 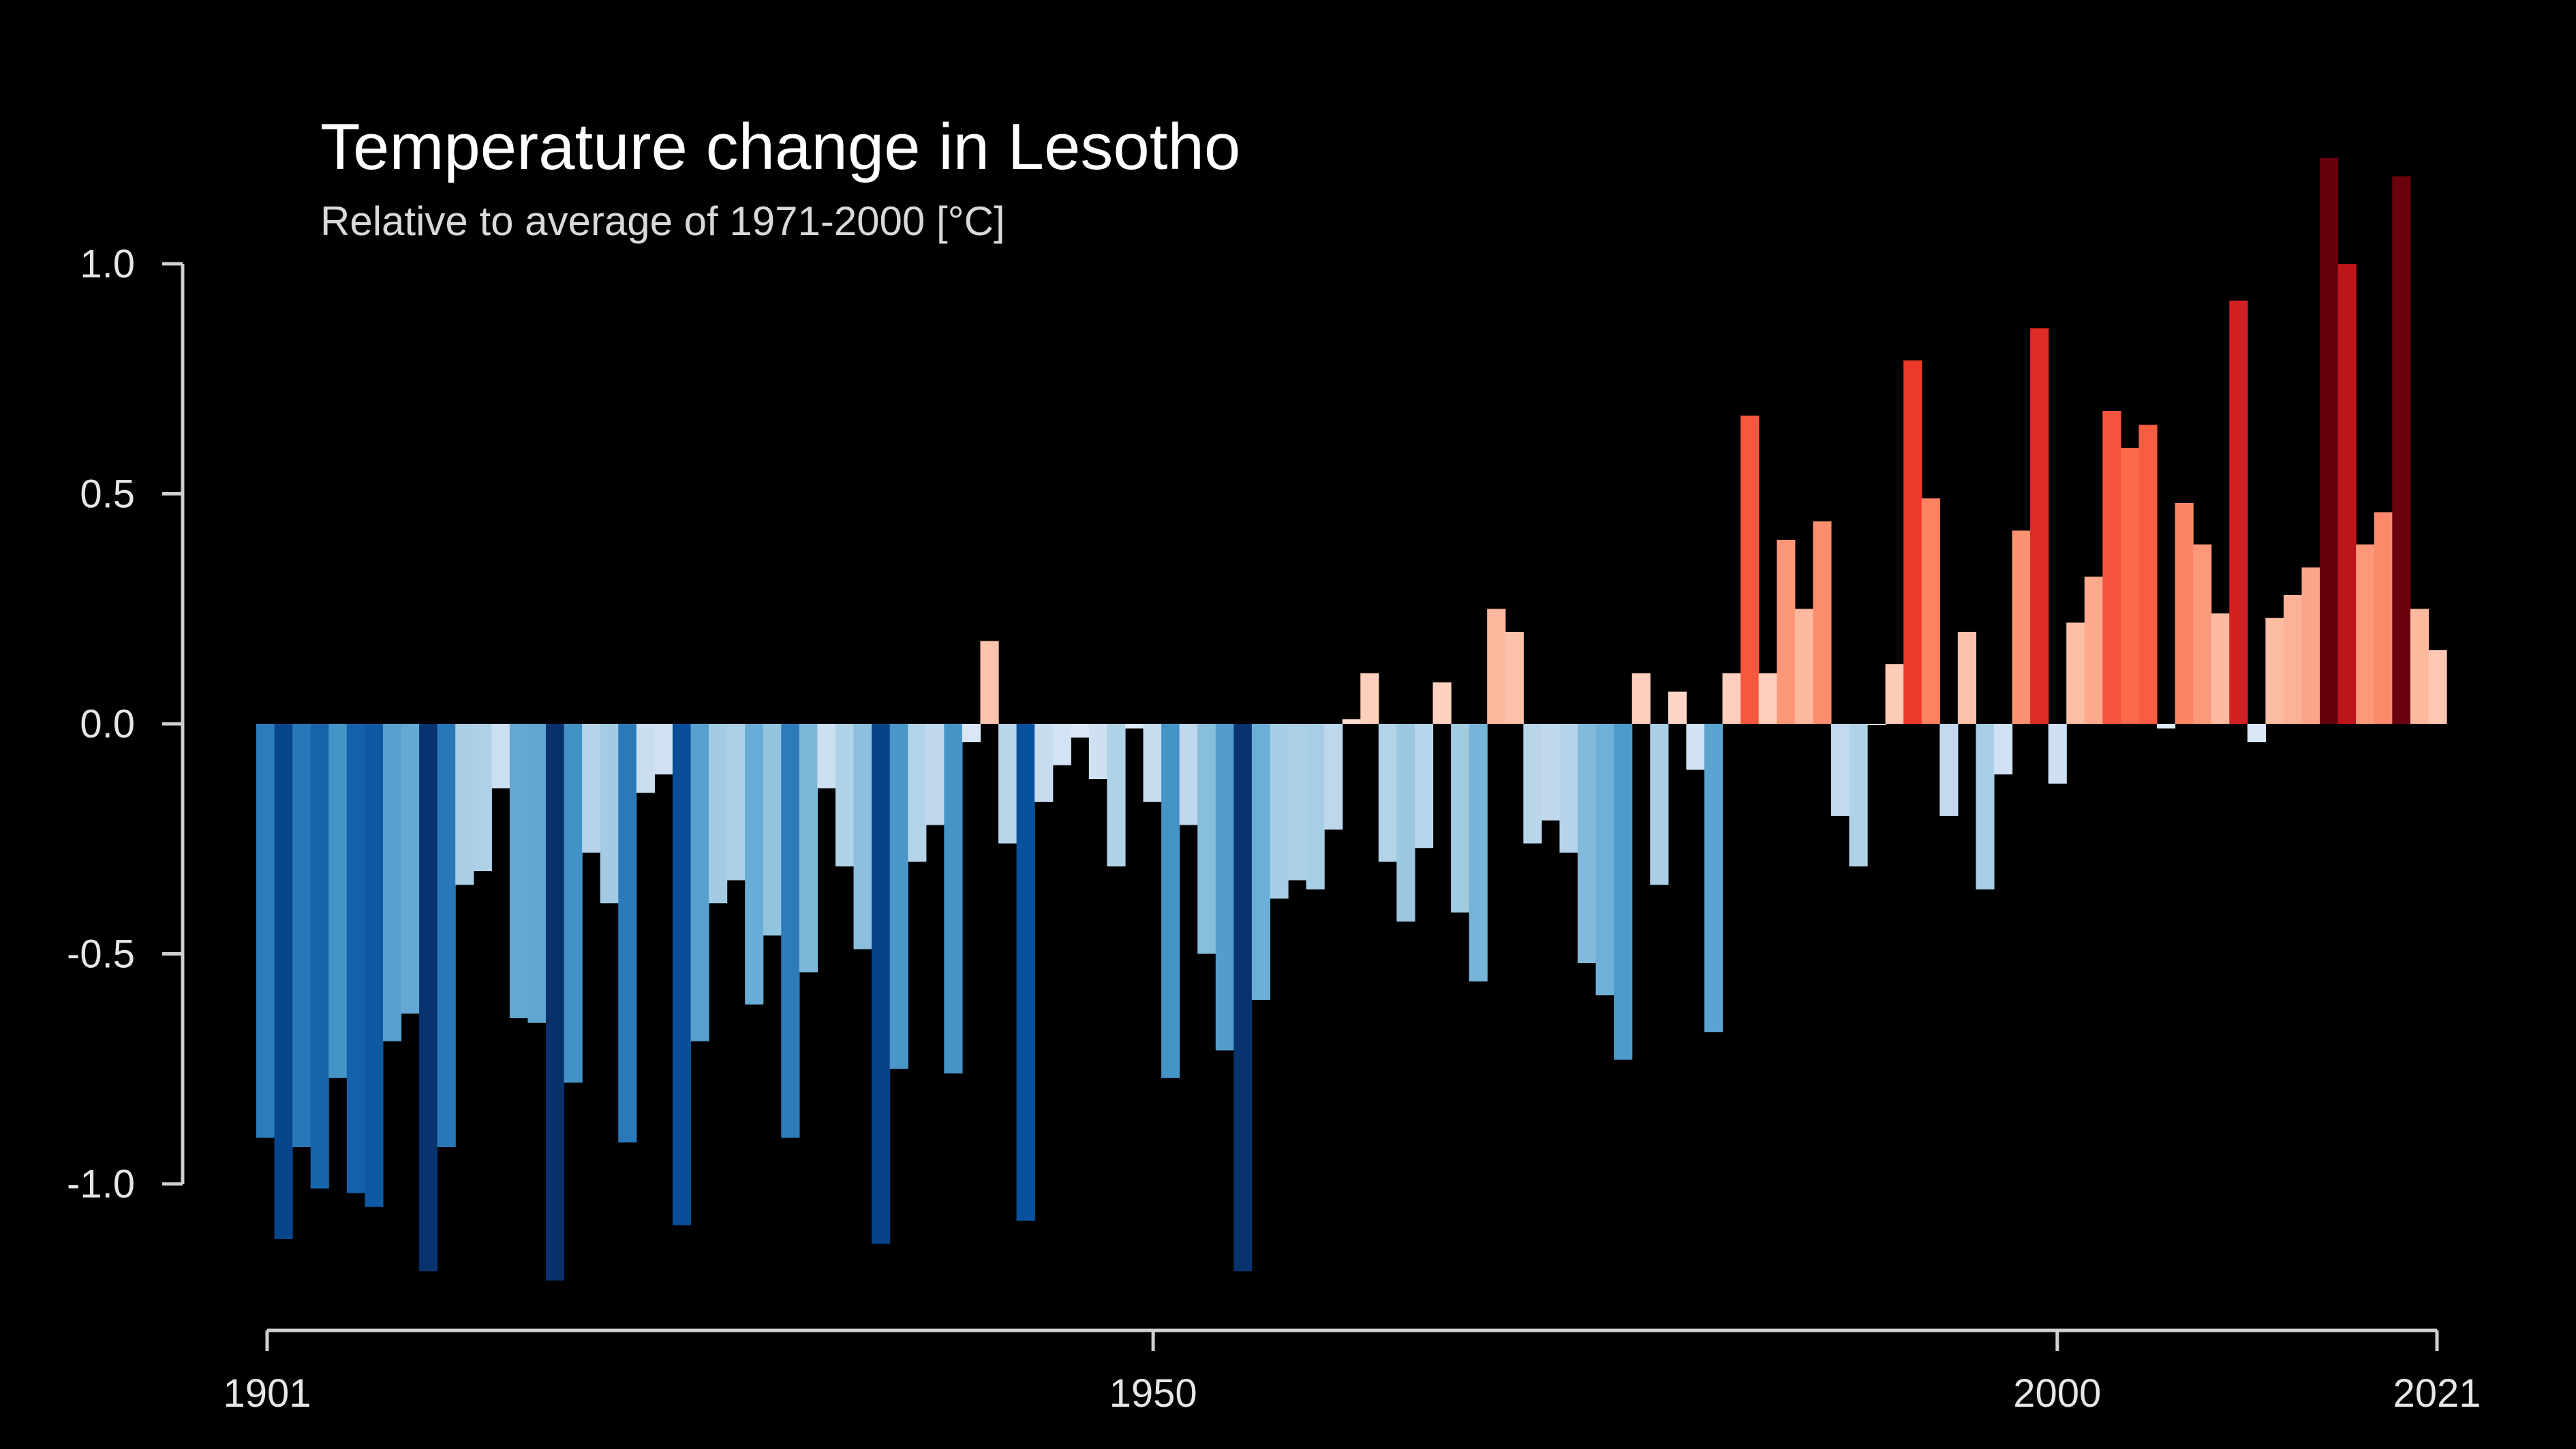 What do you see at coordinates (1243, 998) in the screenshot?
I see `bar-1955` at bounding box center [1243, 998].